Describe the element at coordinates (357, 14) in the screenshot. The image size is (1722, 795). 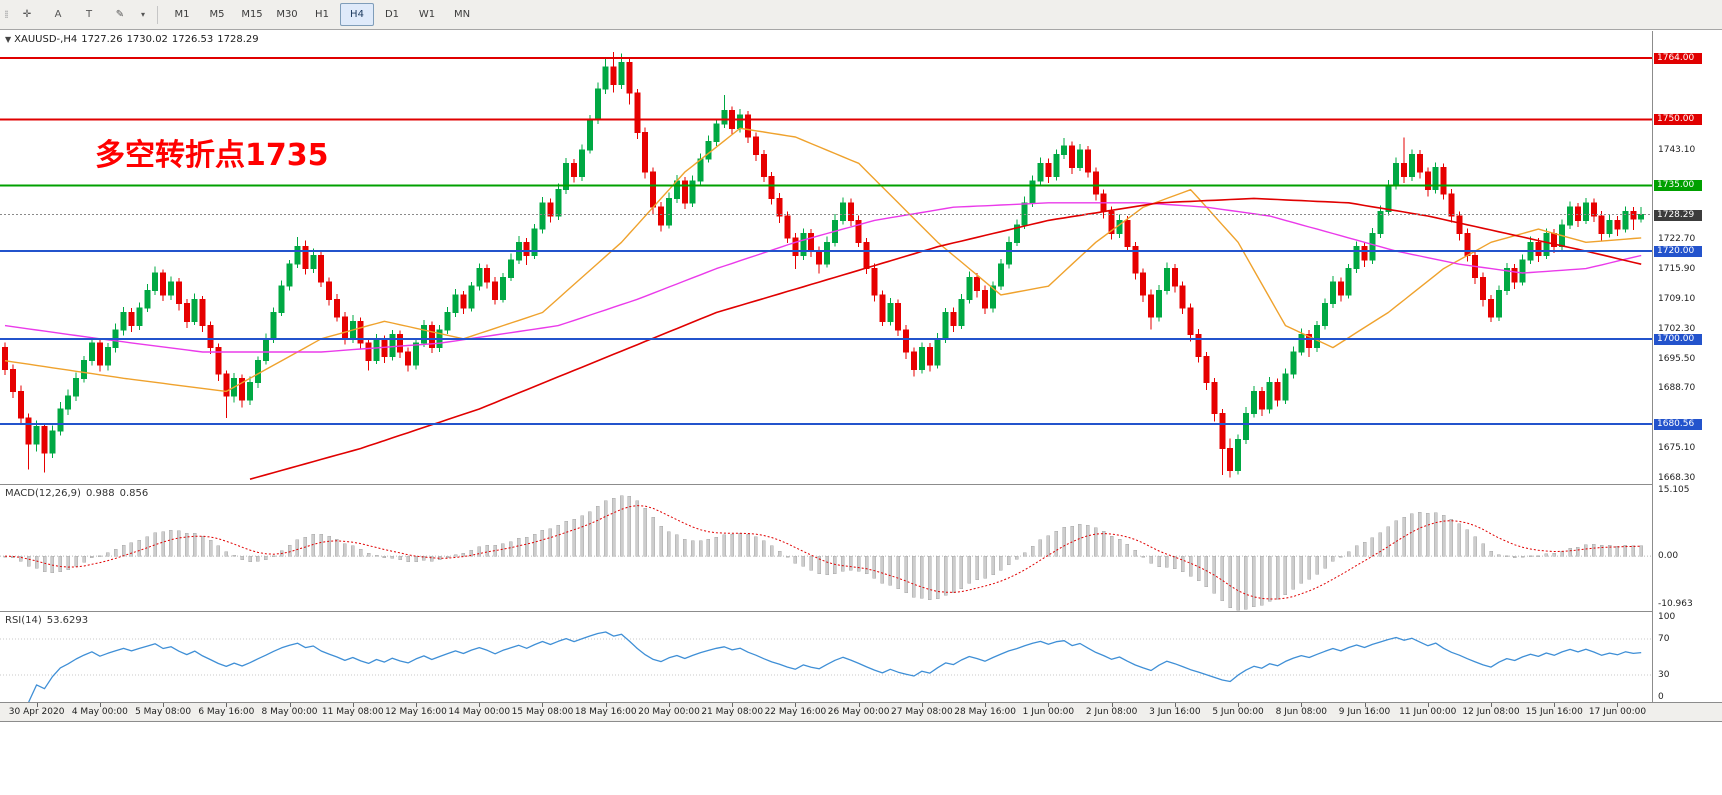
I see `timeframe-h4-button: H4` at that location.